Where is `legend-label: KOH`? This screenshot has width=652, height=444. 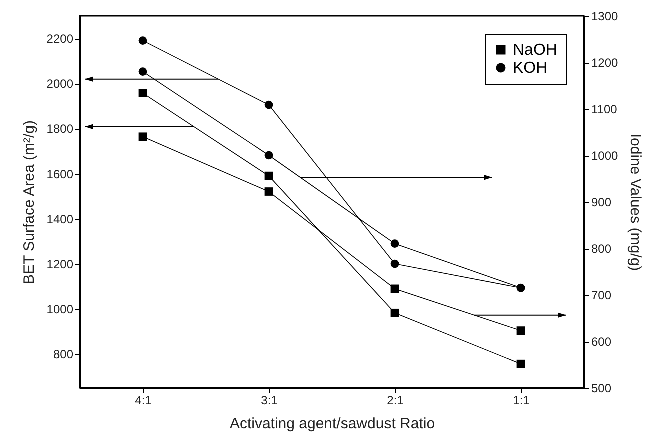
legend-label: KOH is located at coordinates (530, 68).